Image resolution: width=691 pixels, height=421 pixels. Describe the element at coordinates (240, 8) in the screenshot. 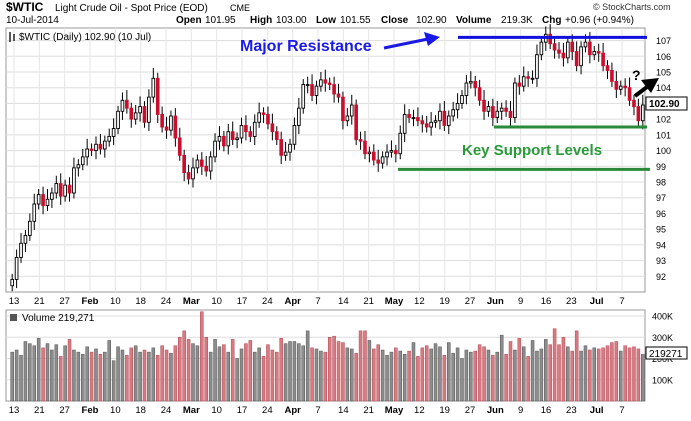

I see `exchange-label: CME` at that location.